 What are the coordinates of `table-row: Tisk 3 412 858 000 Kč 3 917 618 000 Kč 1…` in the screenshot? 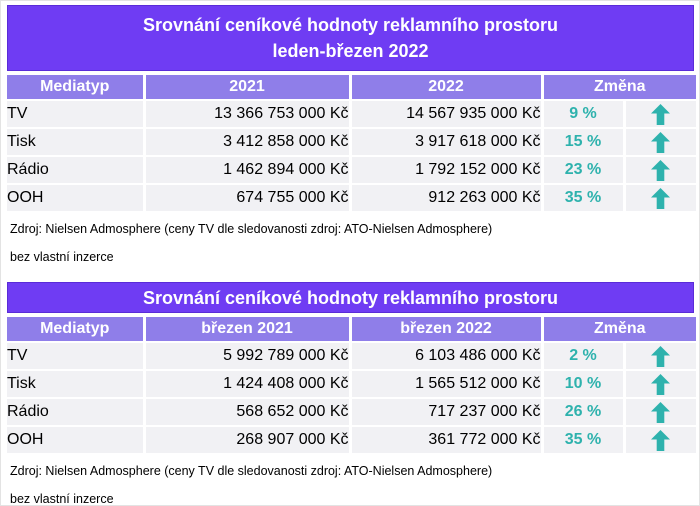 It's located at (352, 142).